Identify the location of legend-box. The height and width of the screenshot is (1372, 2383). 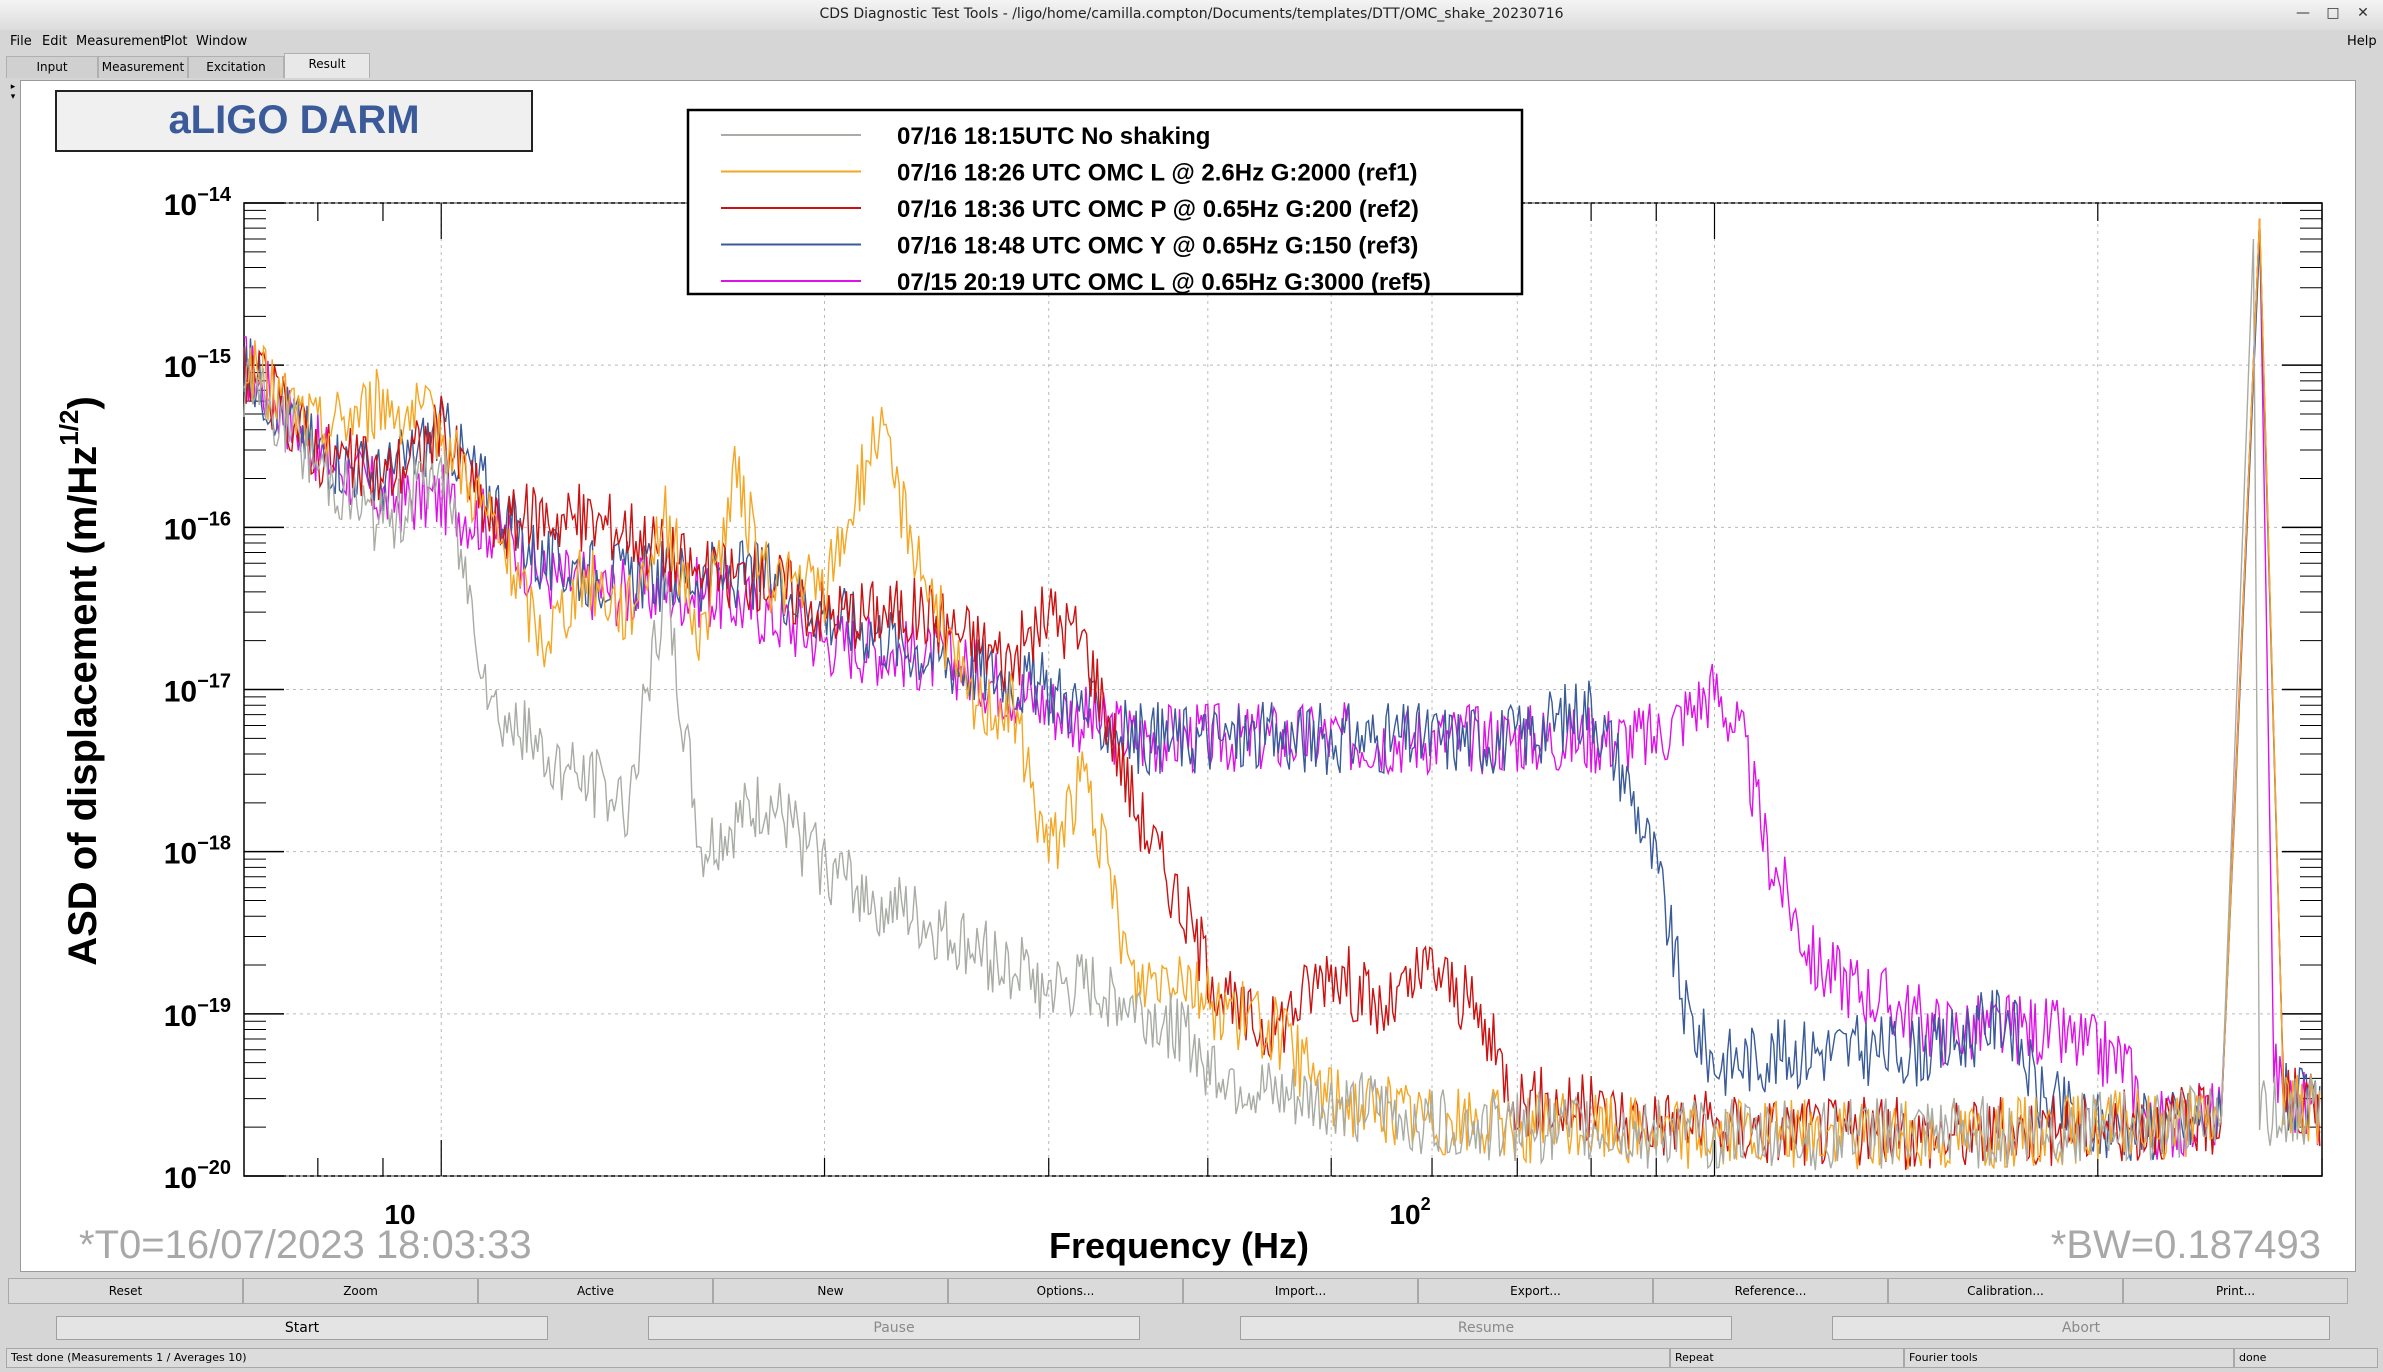
(1105, 202).